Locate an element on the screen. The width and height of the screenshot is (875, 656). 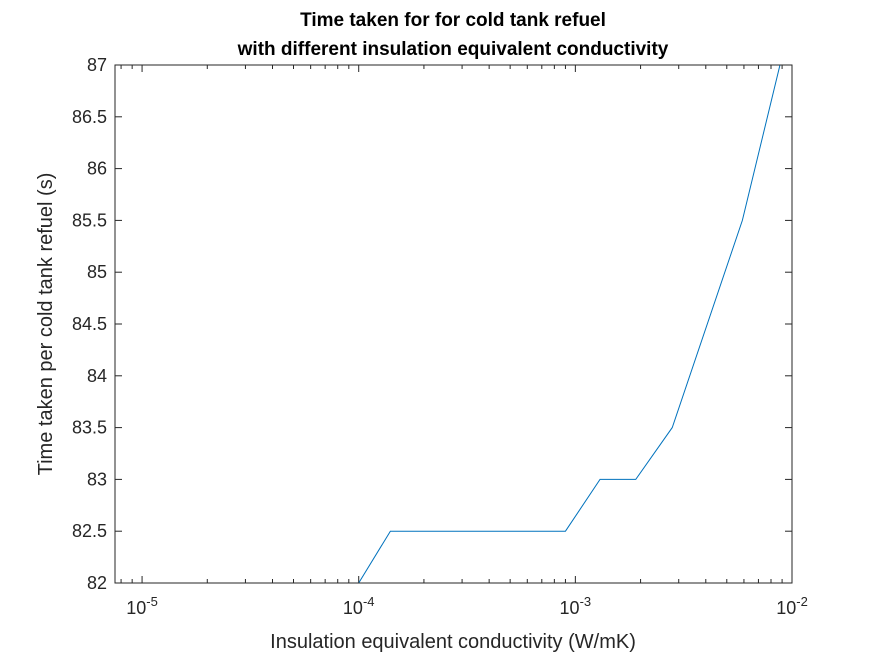
x-tick-label: 10⁻⁴ is located at coordinates (359, 606).